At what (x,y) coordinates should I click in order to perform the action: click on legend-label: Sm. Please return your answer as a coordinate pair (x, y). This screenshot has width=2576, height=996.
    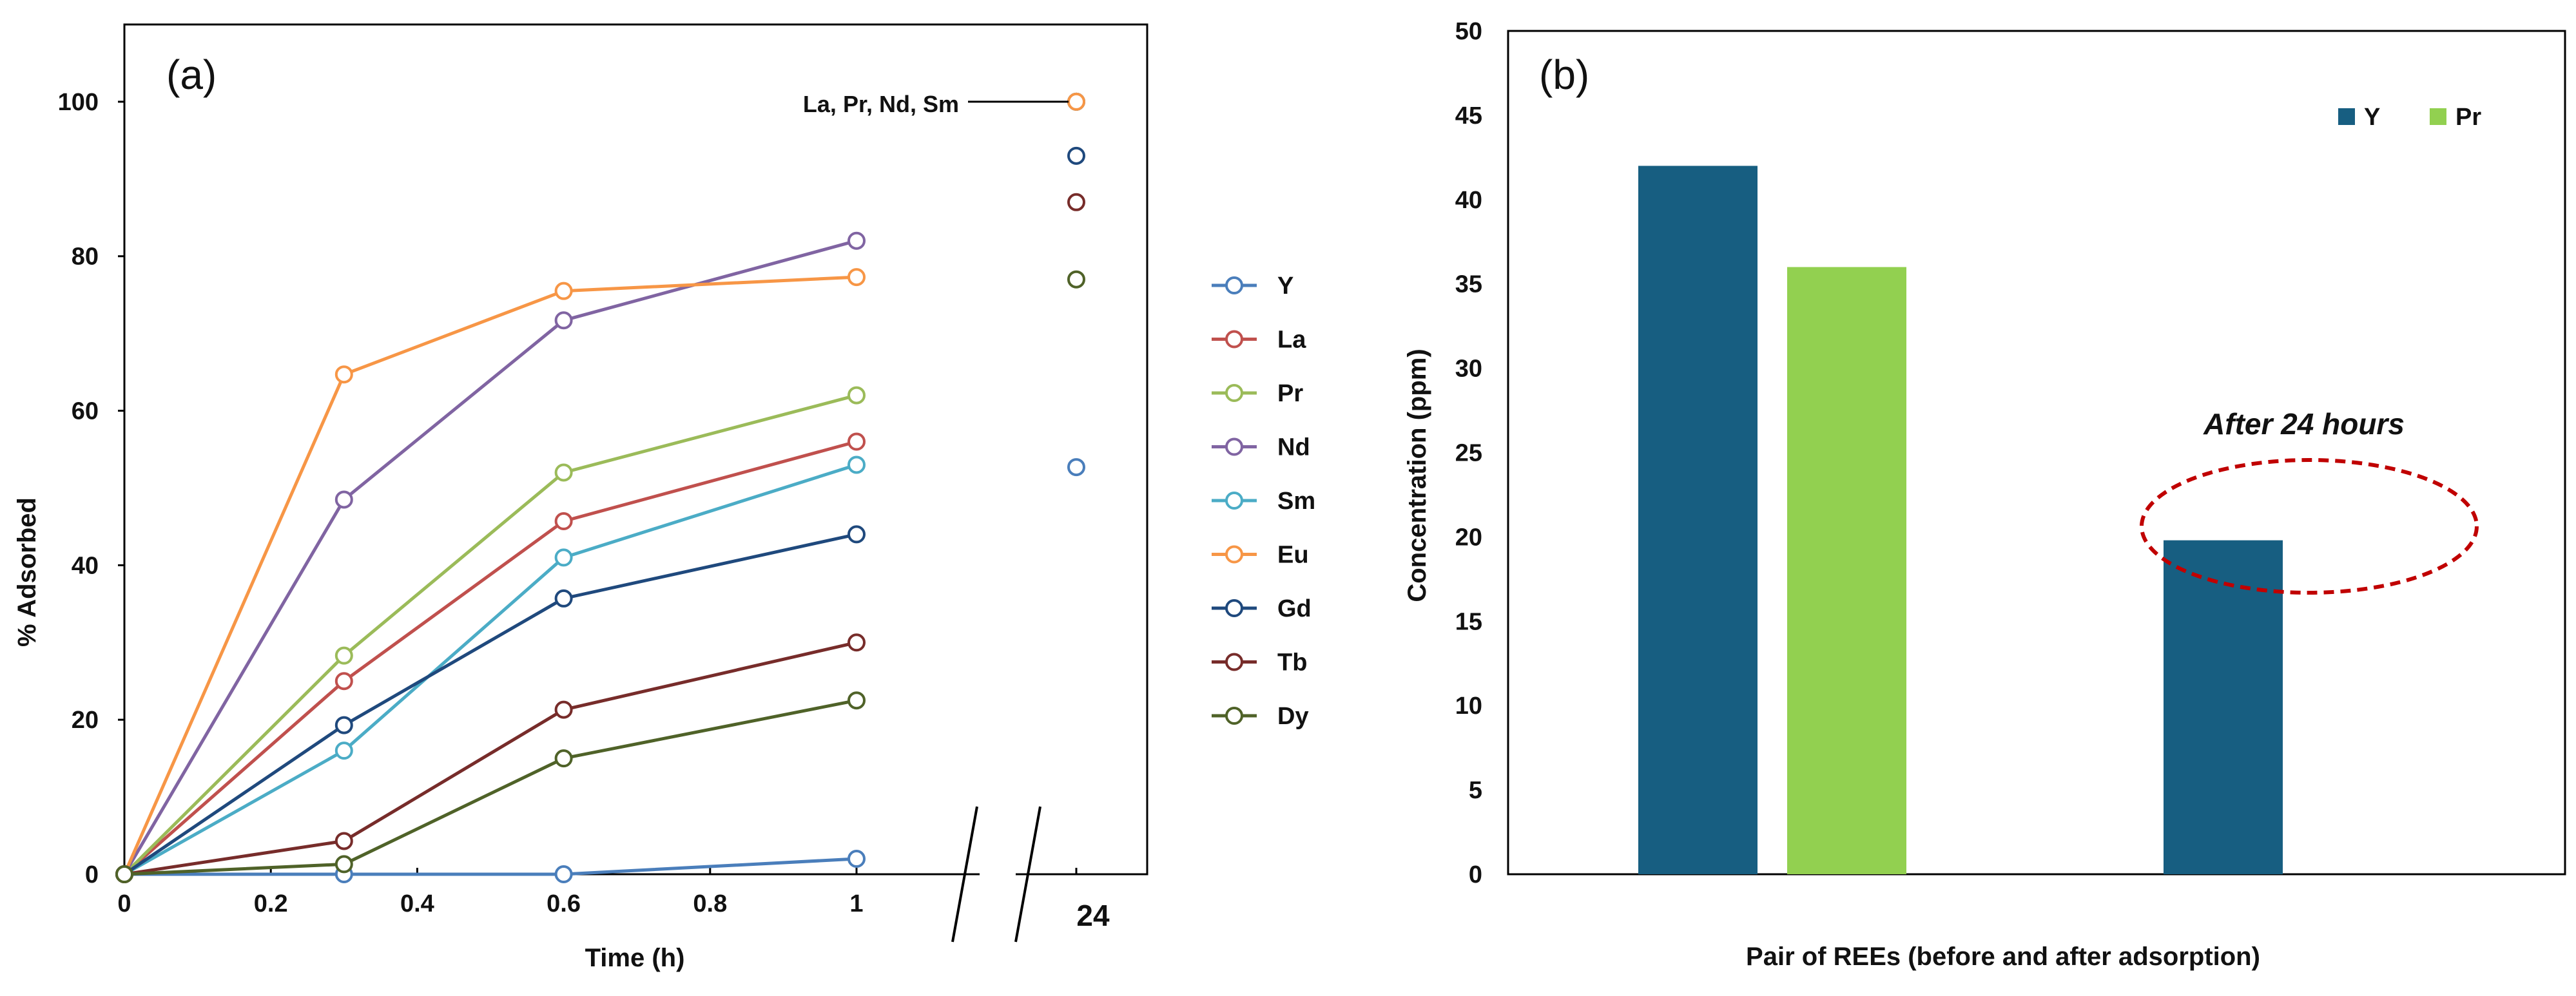
    Looking at the image, I should click on (1296, 501).